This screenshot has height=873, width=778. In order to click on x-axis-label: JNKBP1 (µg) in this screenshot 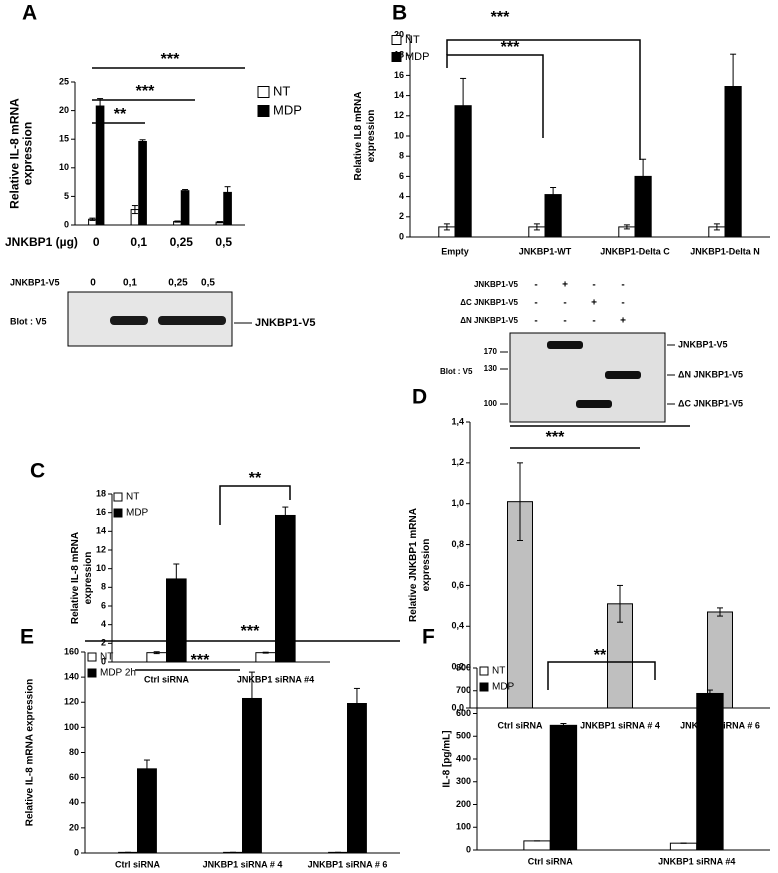, I will do `click(41, 242)`.